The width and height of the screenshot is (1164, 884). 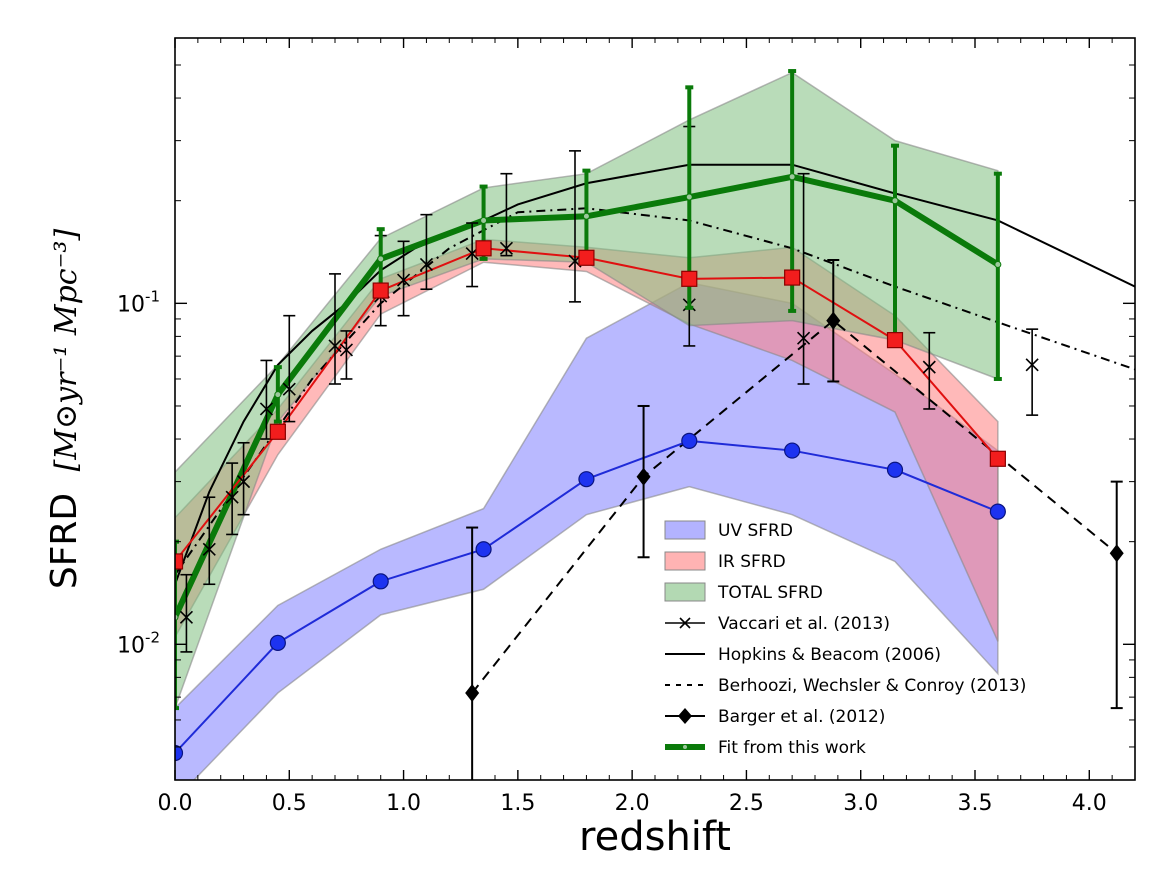 What do you see at coordinates (64, 541) in the screenshot?
I see `y-axis-title-main: SFRD` at bounding box center [64, 541].